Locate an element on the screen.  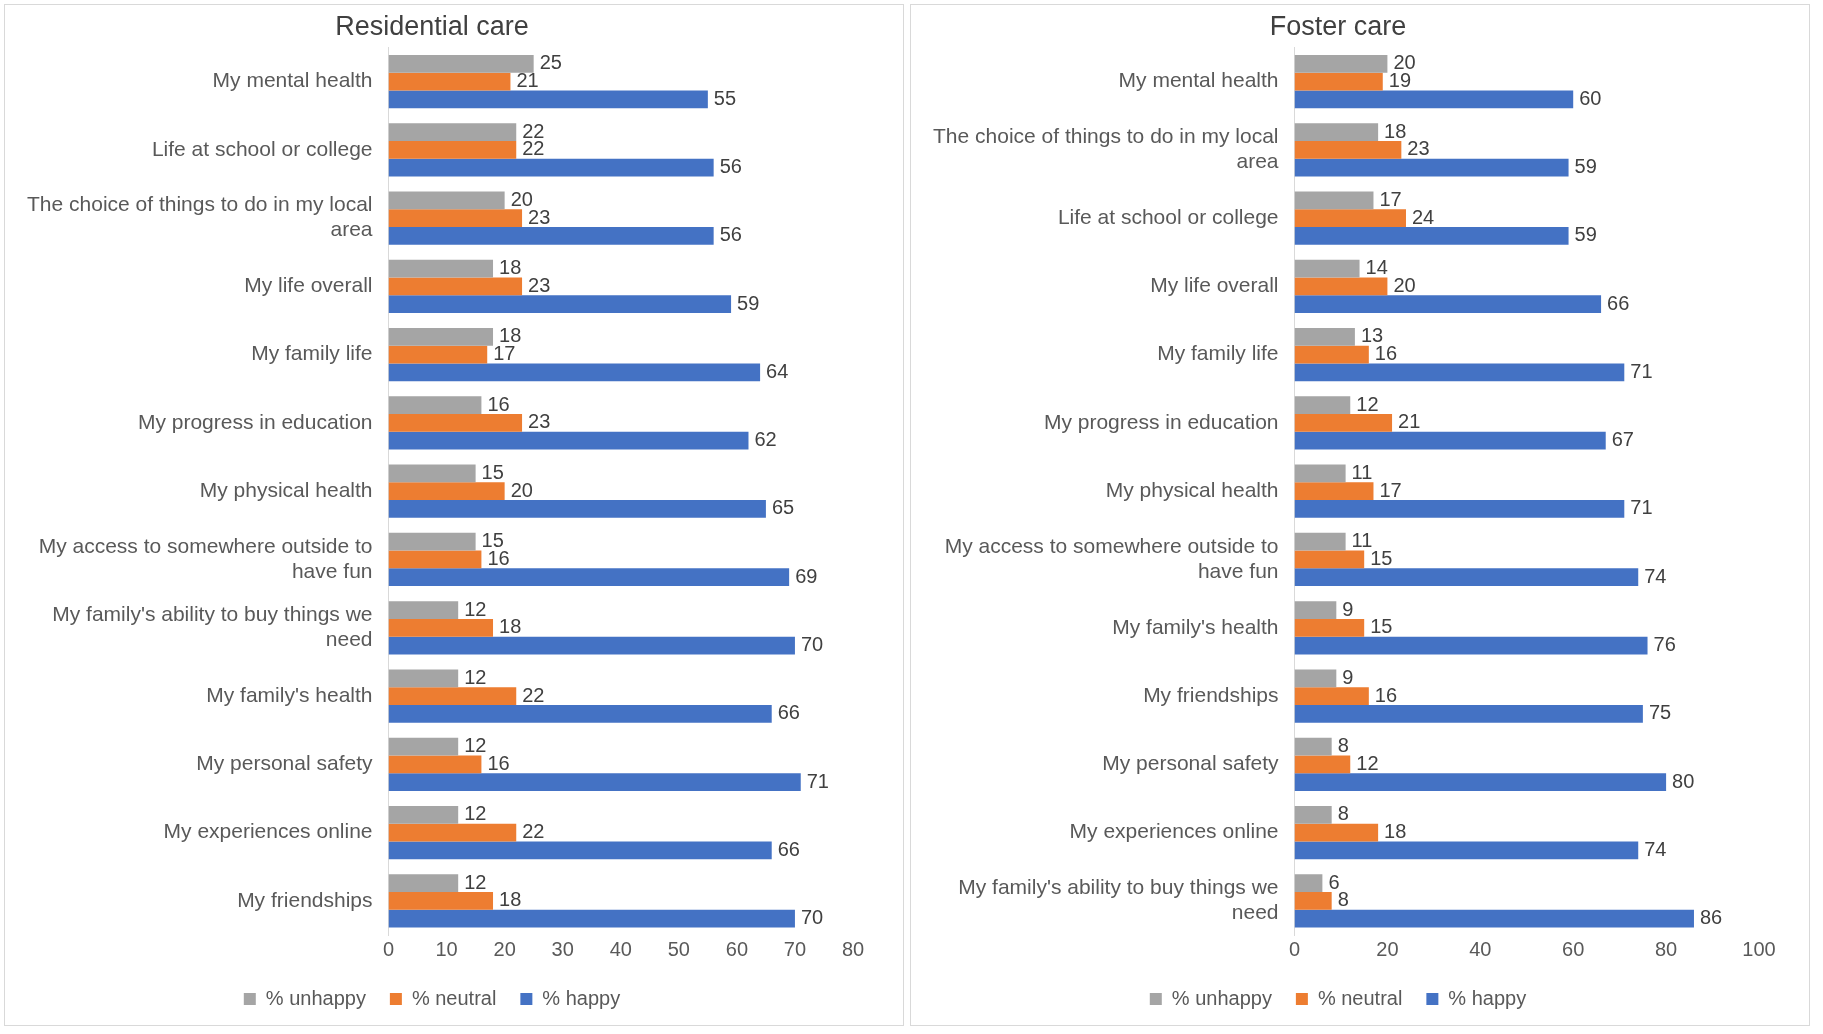
y-tick-label: My access to somewhere outside to have fun is located at coordinates (1111, 557).